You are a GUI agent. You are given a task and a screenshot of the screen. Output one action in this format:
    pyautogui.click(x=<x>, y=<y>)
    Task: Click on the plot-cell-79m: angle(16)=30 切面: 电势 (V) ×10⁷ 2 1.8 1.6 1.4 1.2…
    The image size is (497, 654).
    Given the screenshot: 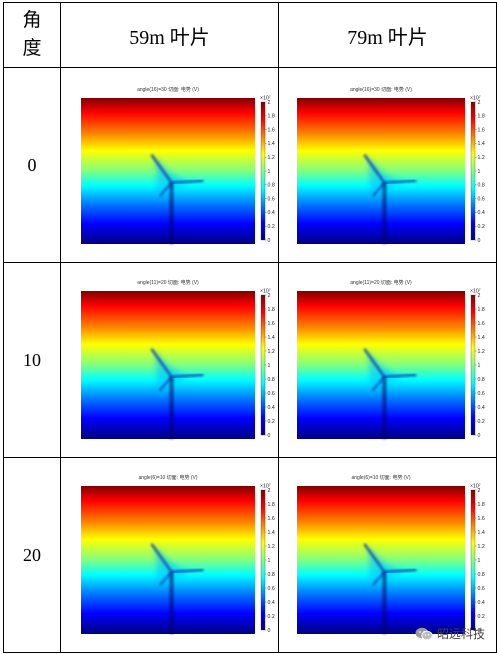 What is the action you would take?
    pyautogui.click(x=387, y=165)
    